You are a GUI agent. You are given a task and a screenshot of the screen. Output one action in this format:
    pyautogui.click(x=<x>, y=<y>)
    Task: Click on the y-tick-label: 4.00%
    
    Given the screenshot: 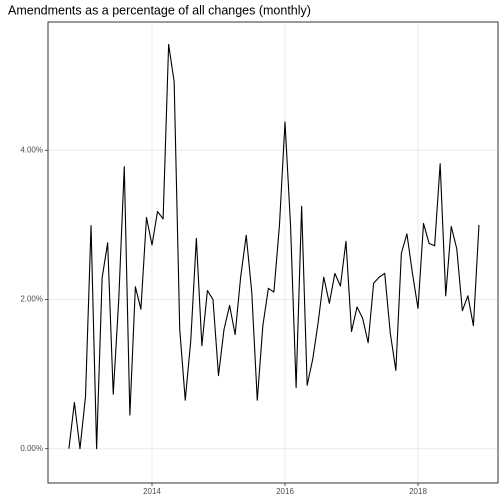 What is the action you would take?
    pyautogui.click(x=31, y=149)
    